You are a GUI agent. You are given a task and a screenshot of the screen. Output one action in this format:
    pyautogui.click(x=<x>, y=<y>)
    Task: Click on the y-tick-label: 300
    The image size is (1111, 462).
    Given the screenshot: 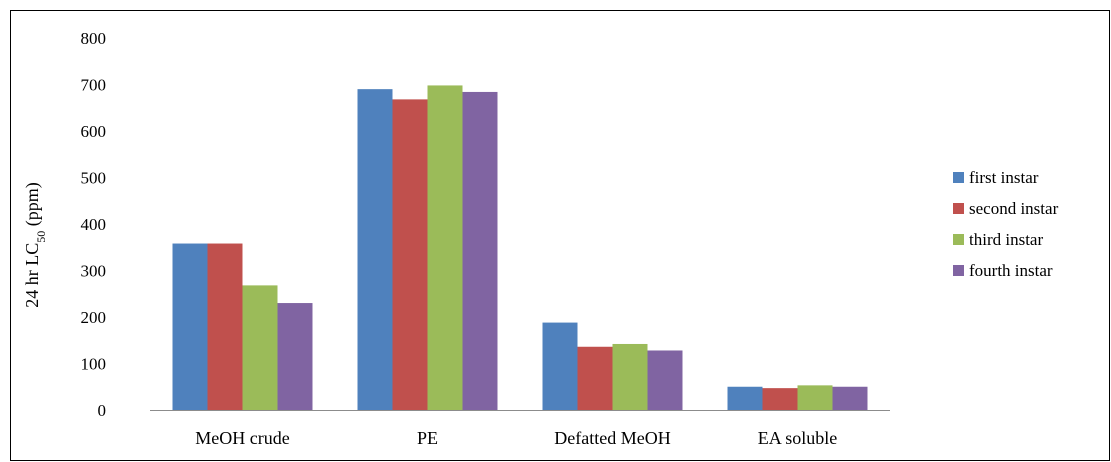 What is the action you would take?
    pyautogui.click(x=94, y=271)
    